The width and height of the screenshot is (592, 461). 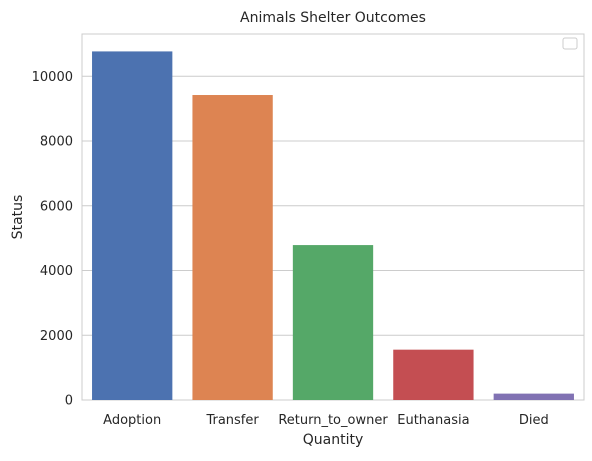 I want to click on y-tick-label: 0, so click(x=69, y=401).